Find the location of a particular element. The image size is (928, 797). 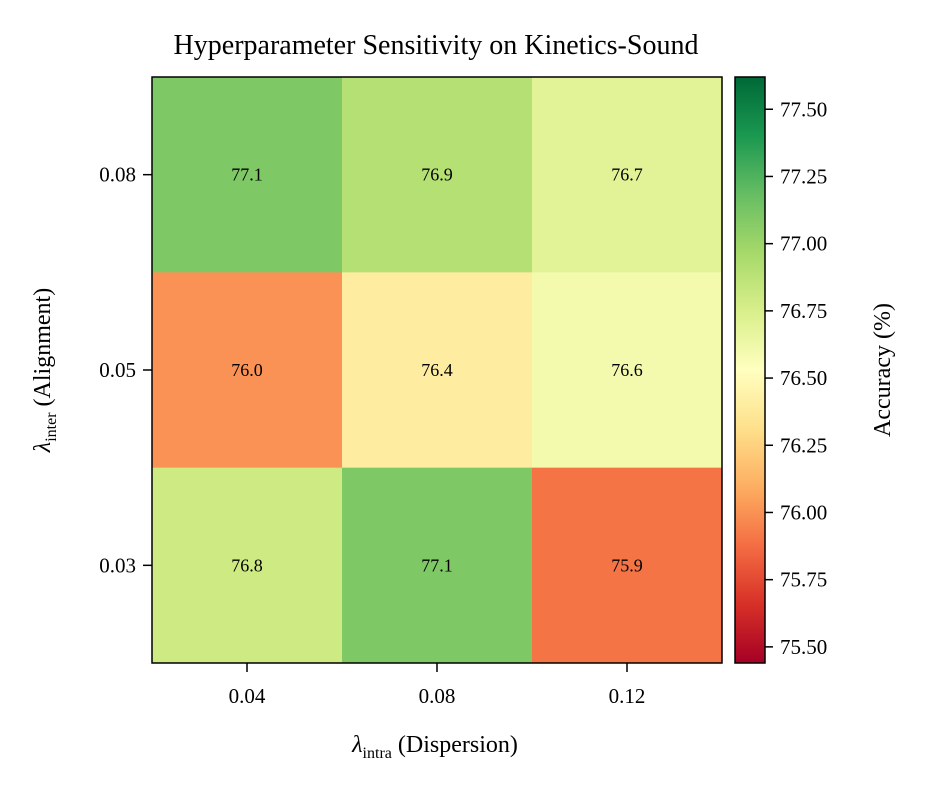

y-axis-ticks: 0.08 0.05 0.03 is located at coordinates (125, 370).